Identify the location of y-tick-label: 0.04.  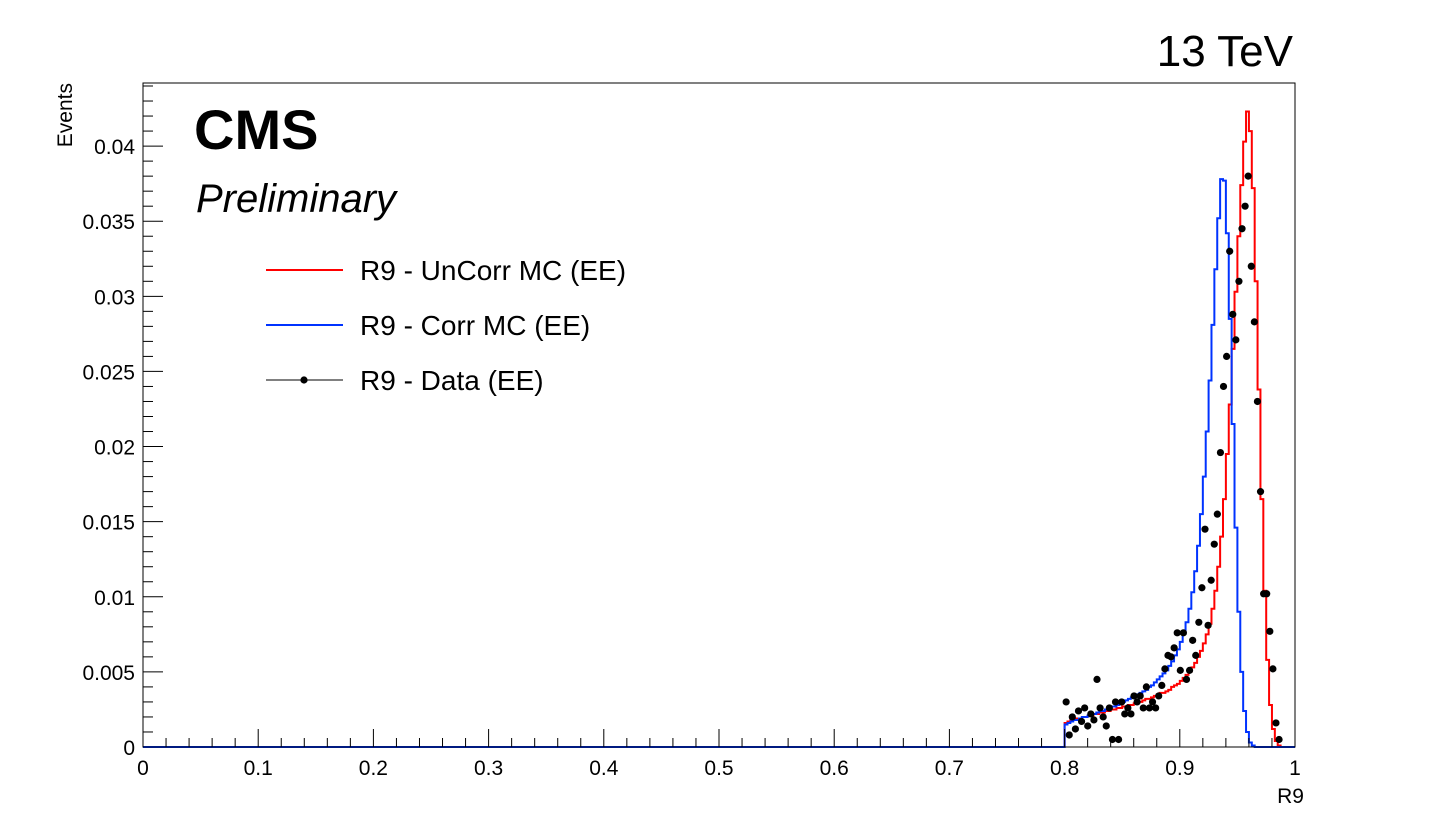
(114, 147).